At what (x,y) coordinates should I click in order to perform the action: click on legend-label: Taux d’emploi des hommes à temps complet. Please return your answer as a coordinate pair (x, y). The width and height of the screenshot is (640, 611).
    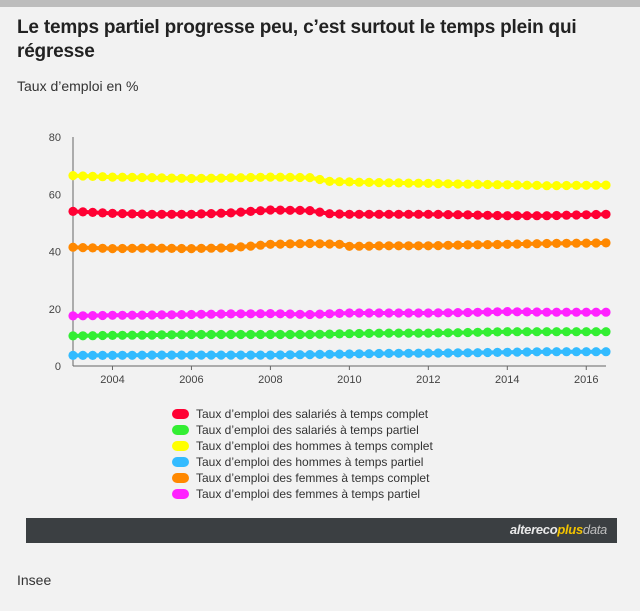
    Looking at the image, I should click on (314, 446).